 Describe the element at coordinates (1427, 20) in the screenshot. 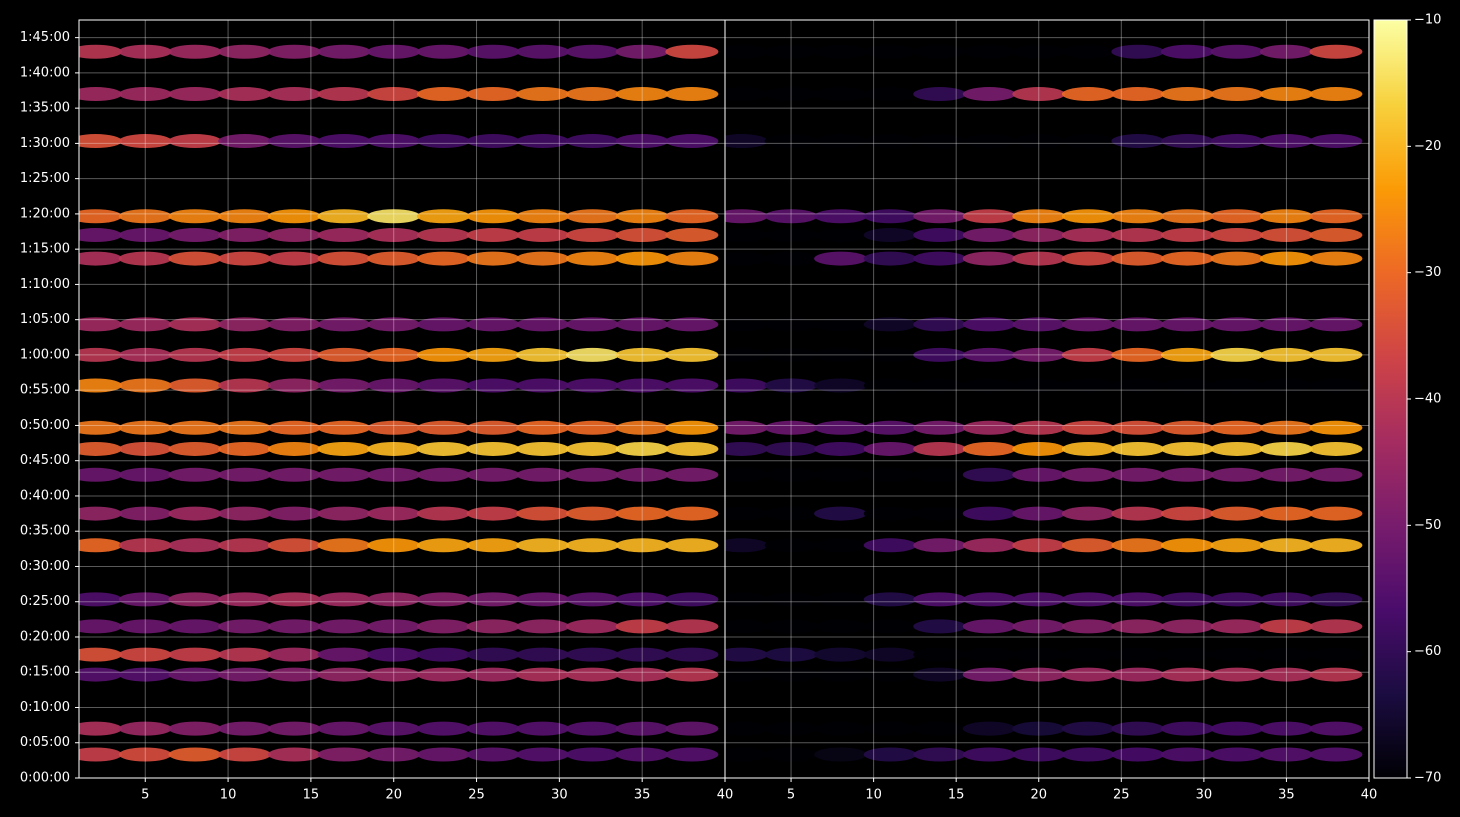

I see `colorbar-tick-label: −10` at that location.